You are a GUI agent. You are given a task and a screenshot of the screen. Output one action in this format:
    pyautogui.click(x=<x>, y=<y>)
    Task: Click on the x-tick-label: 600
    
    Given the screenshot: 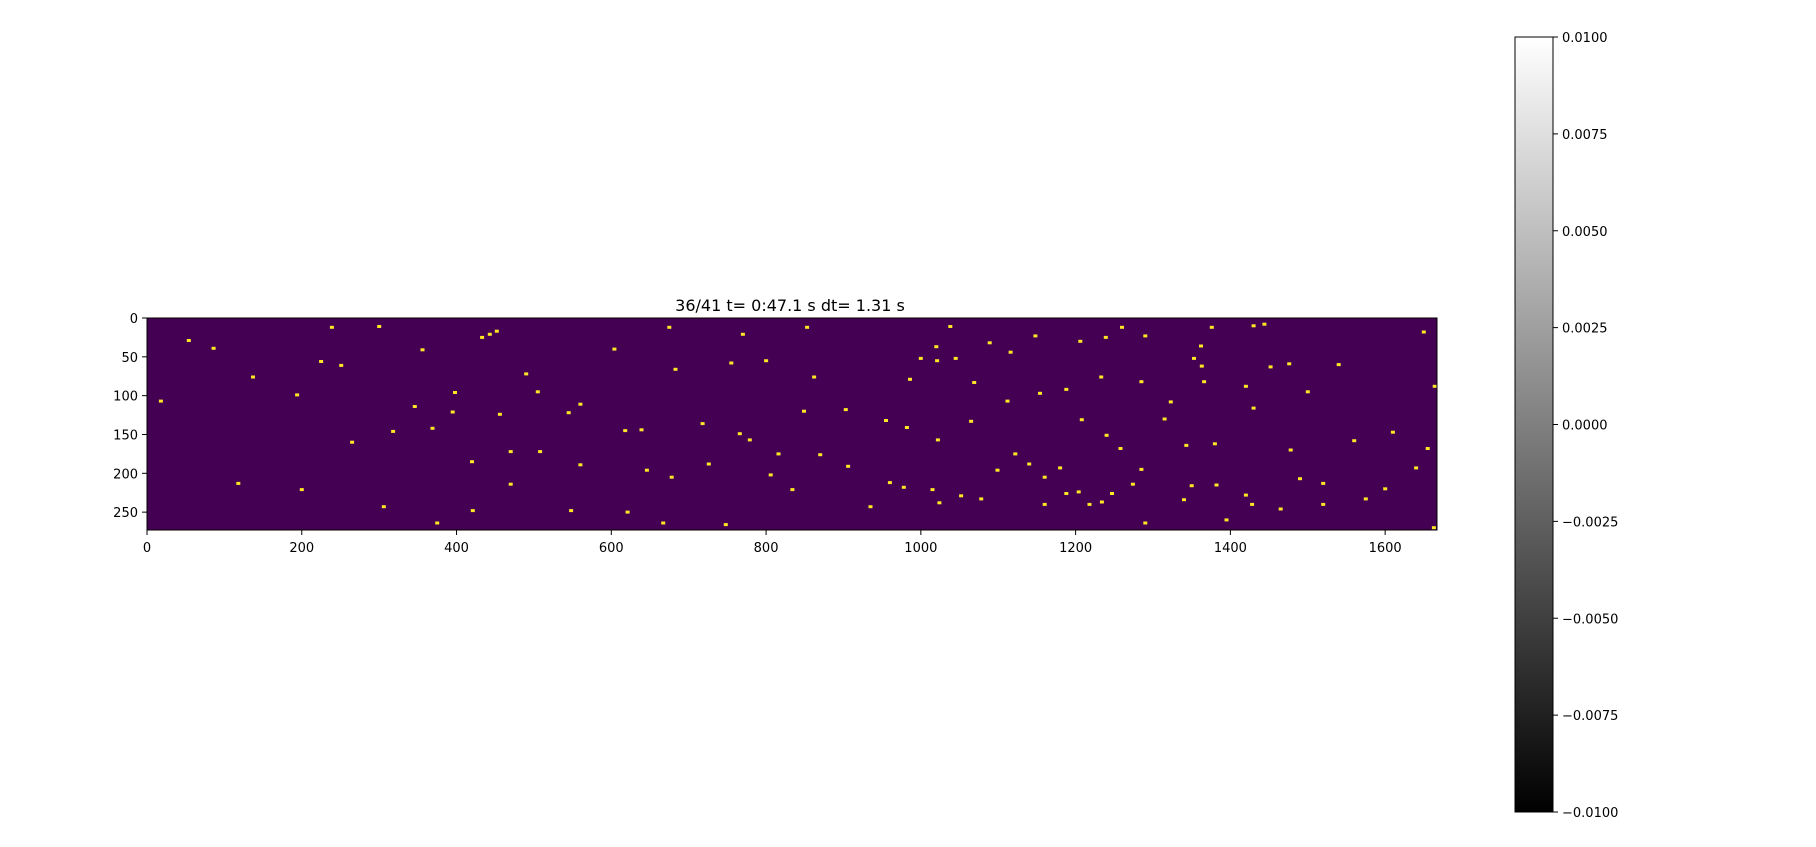 What is the action you would take?
    pyautogui.click(x=611, y=548)
    